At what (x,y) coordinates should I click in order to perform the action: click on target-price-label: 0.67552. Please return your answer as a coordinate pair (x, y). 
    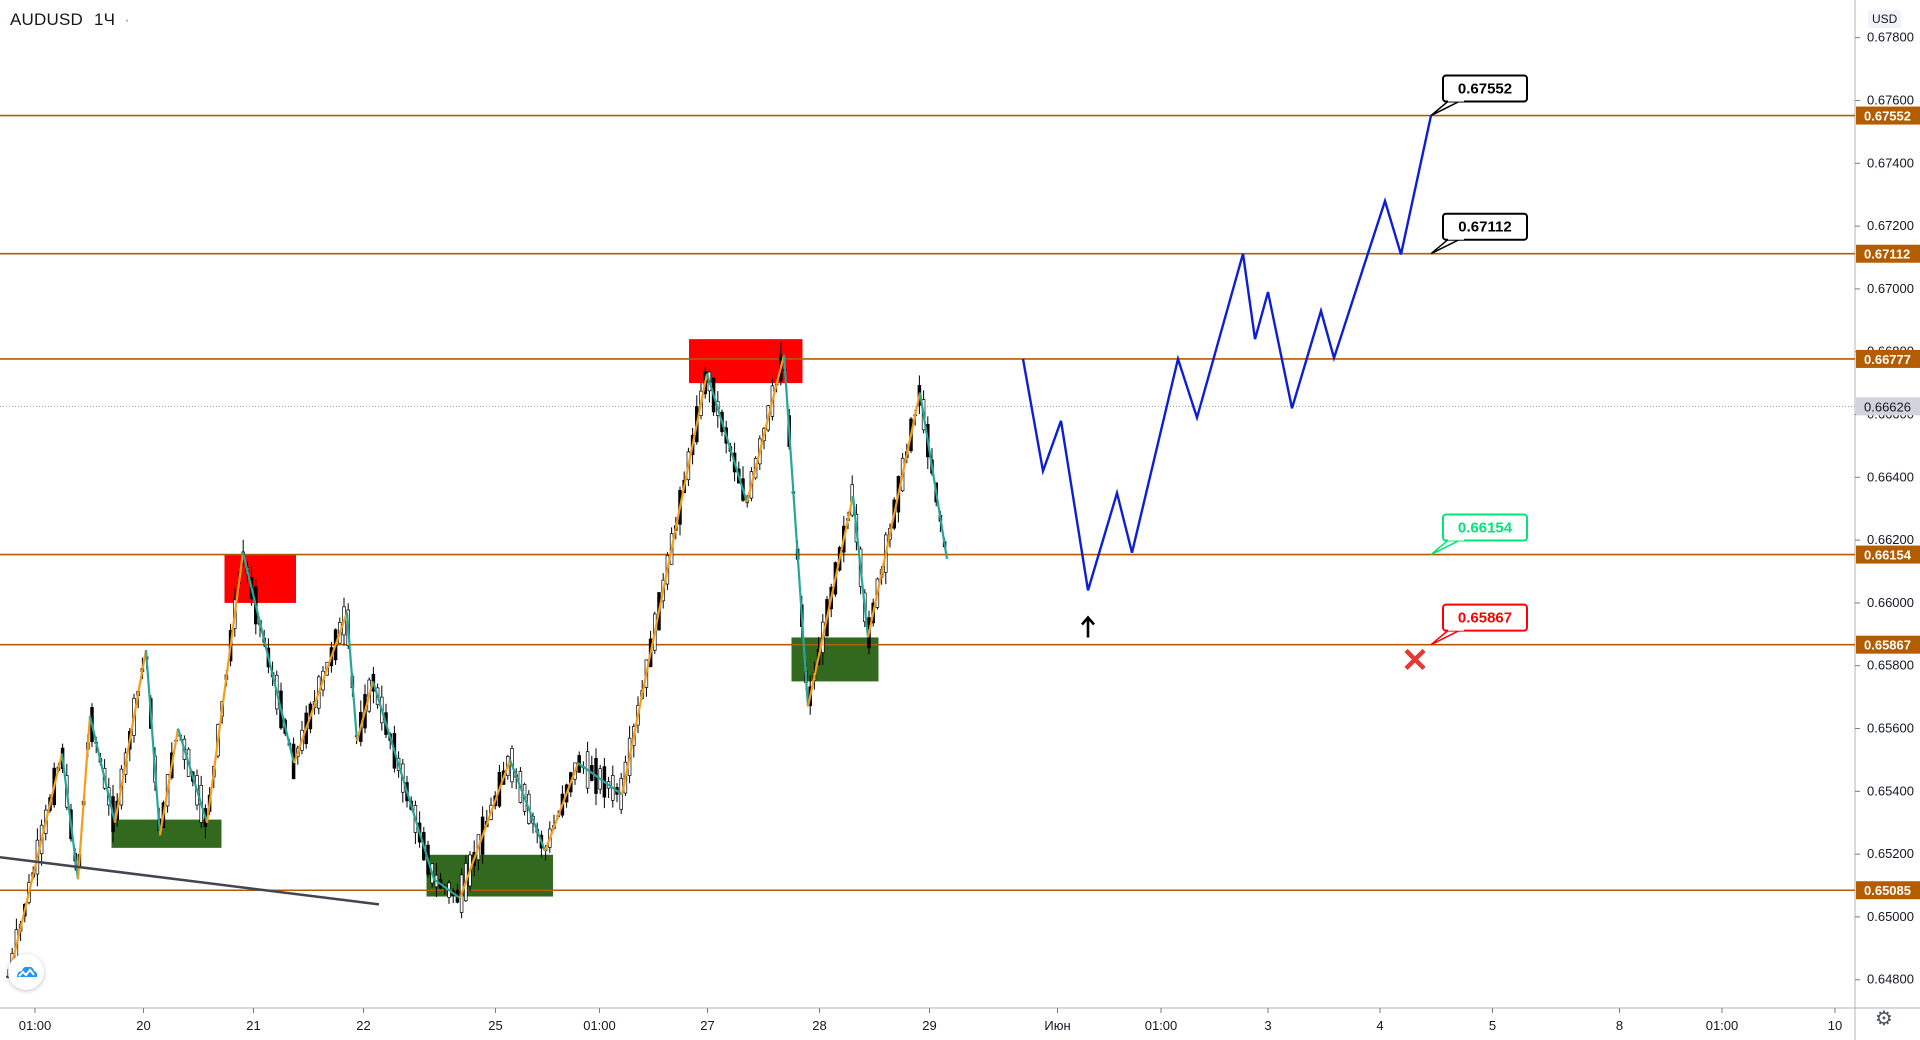
    Looking at the image, I should click on (1485, 89).